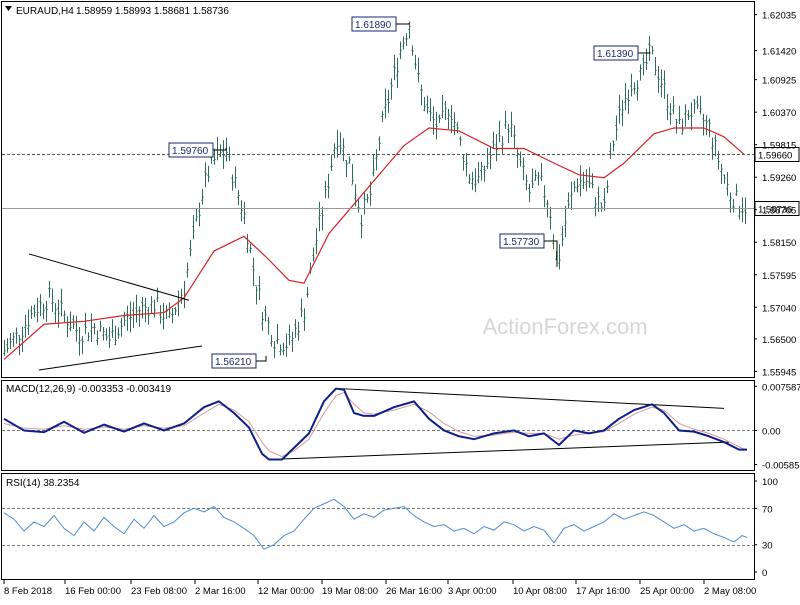  Describe the element at coordinates (779, 146) in the screenshot. I see `price-ytick-label: 1.59815` at that location.